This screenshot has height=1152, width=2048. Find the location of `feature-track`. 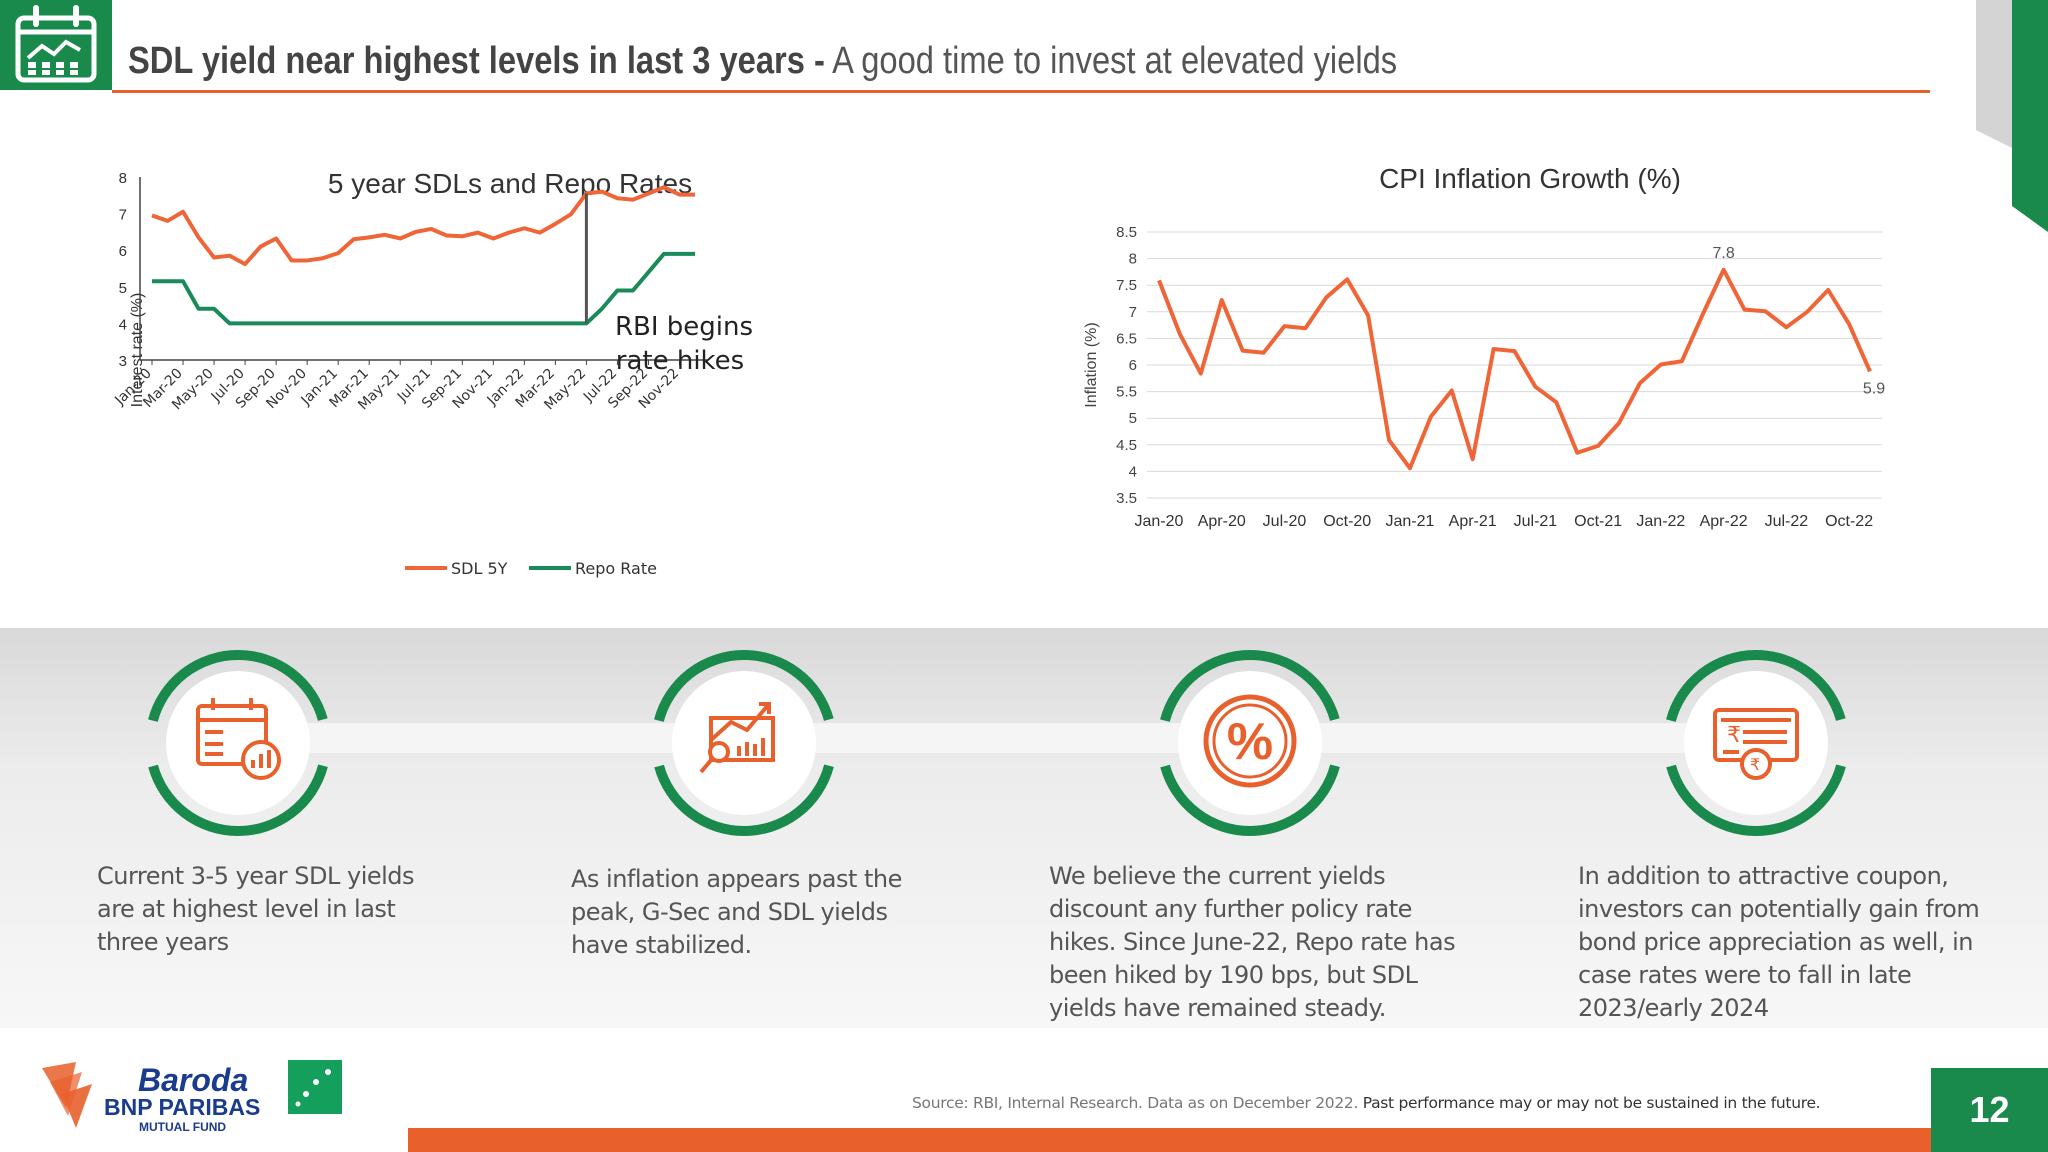

feature-track is located at coordinates (960, 738).